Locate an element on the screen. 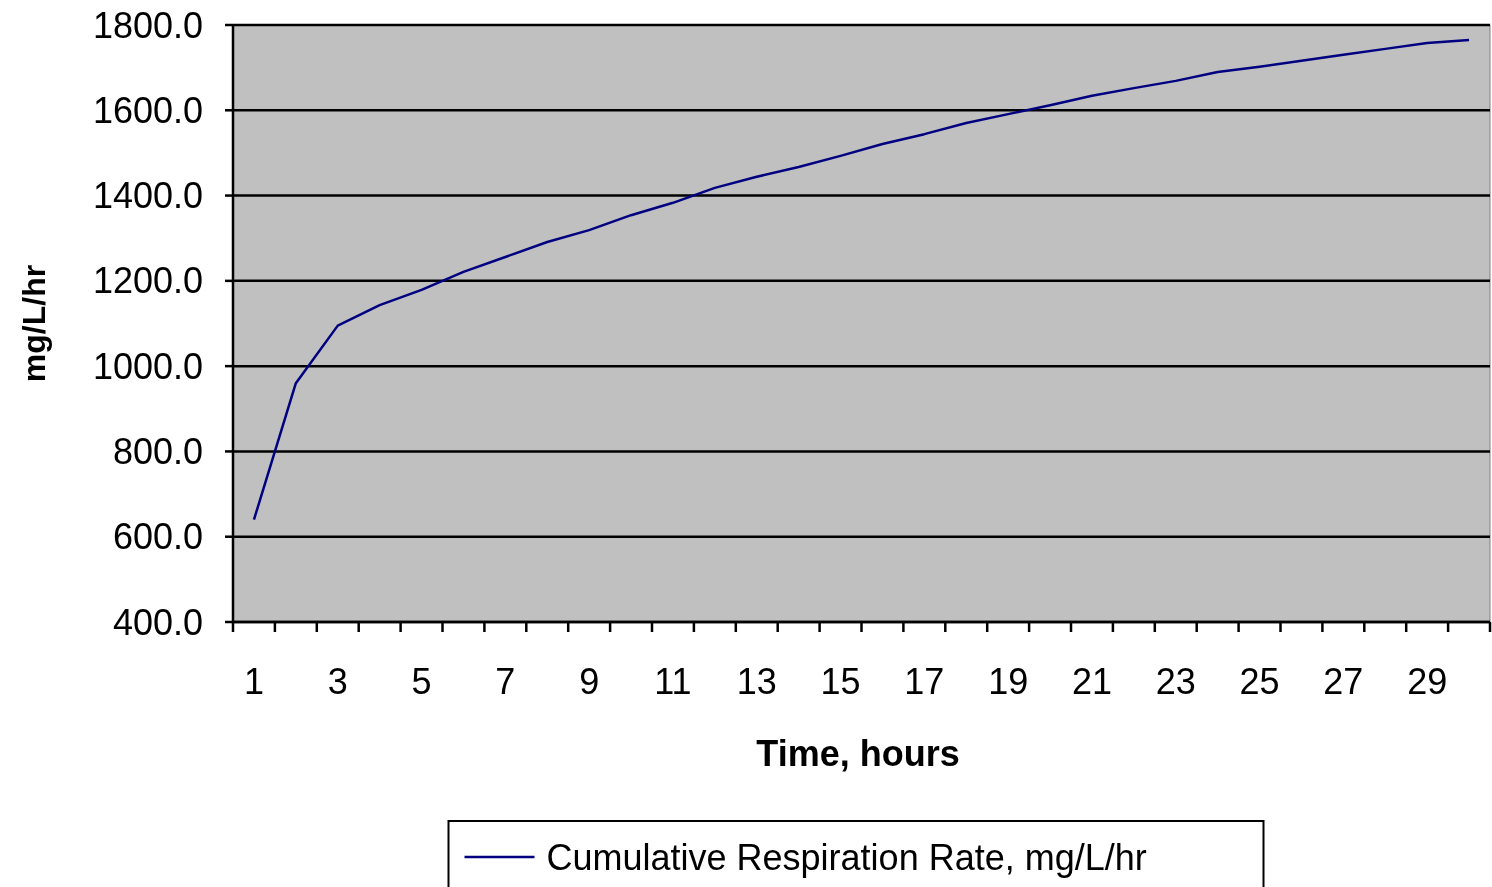 The width and height of the screenshot is (1492, 887). y-tick-label: 400.0 is located at coordinates (157, 622).